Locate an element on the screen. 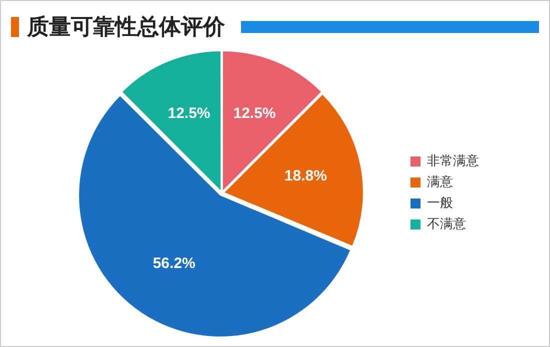 This screenshot has width=550, height=347. legend-label: 不满意 is located at coordinates (446, 224).